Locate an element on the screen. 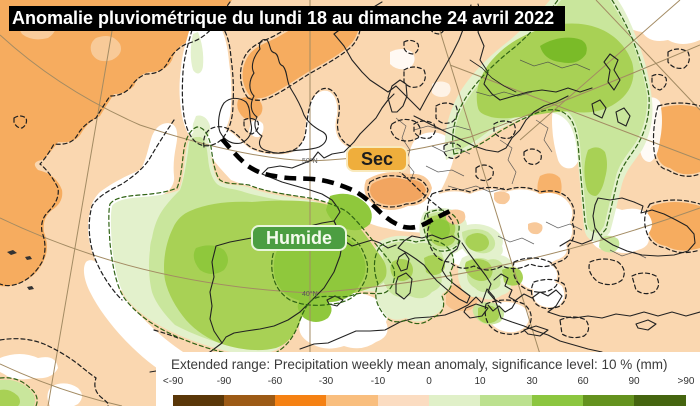 The image size is (700, 406). svg-text: 50°N is located at coordinates (310, 161).